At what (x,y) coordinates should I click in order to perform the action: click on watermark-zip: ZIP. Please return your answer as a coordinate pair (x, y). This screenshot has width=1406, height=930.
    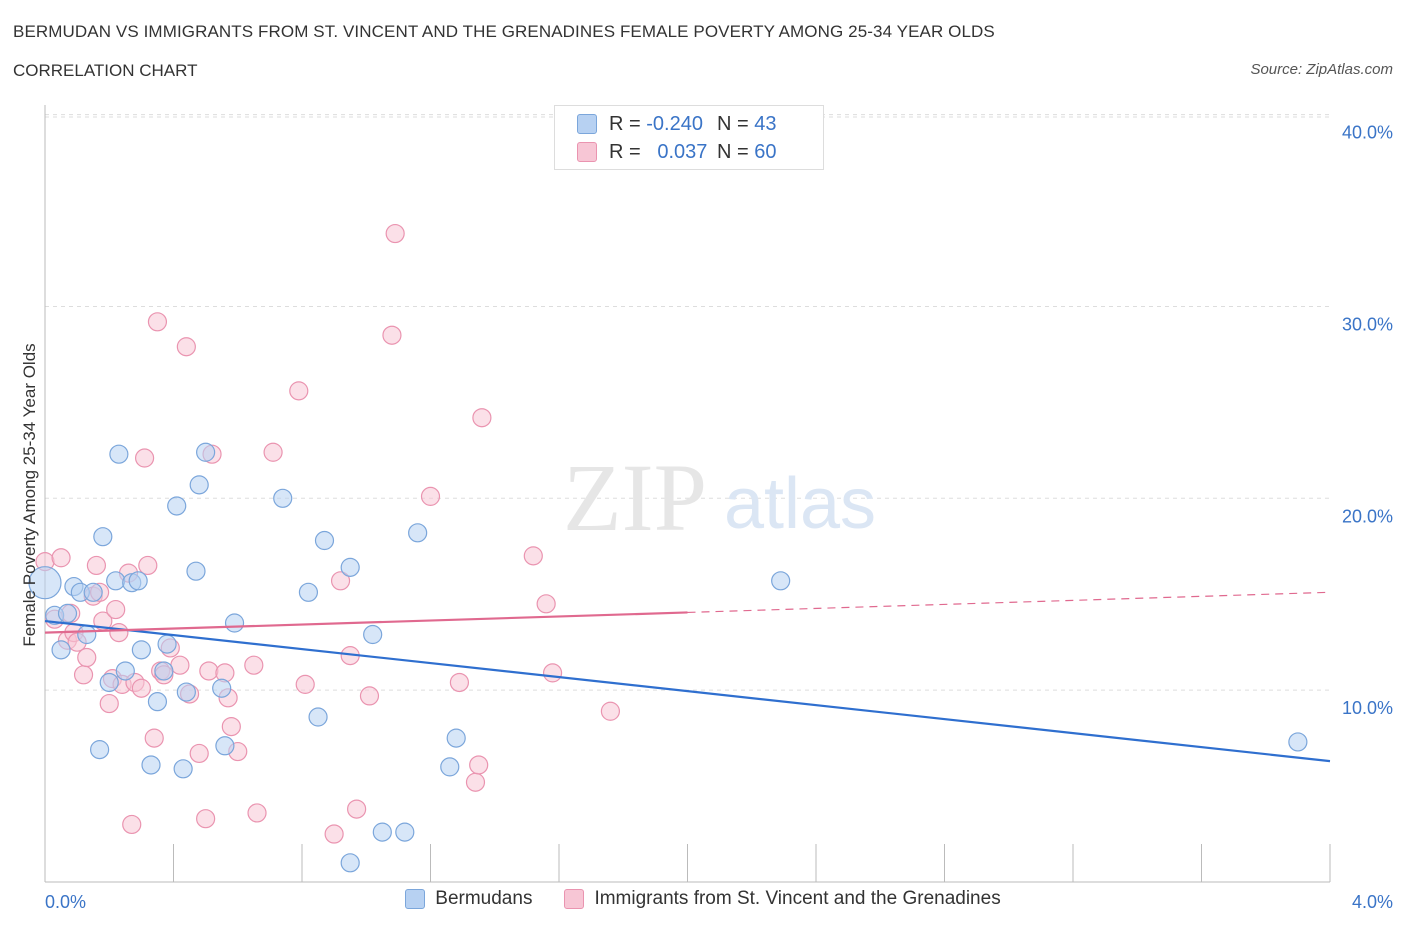
    Looking at the image, I should click on (635, 497).